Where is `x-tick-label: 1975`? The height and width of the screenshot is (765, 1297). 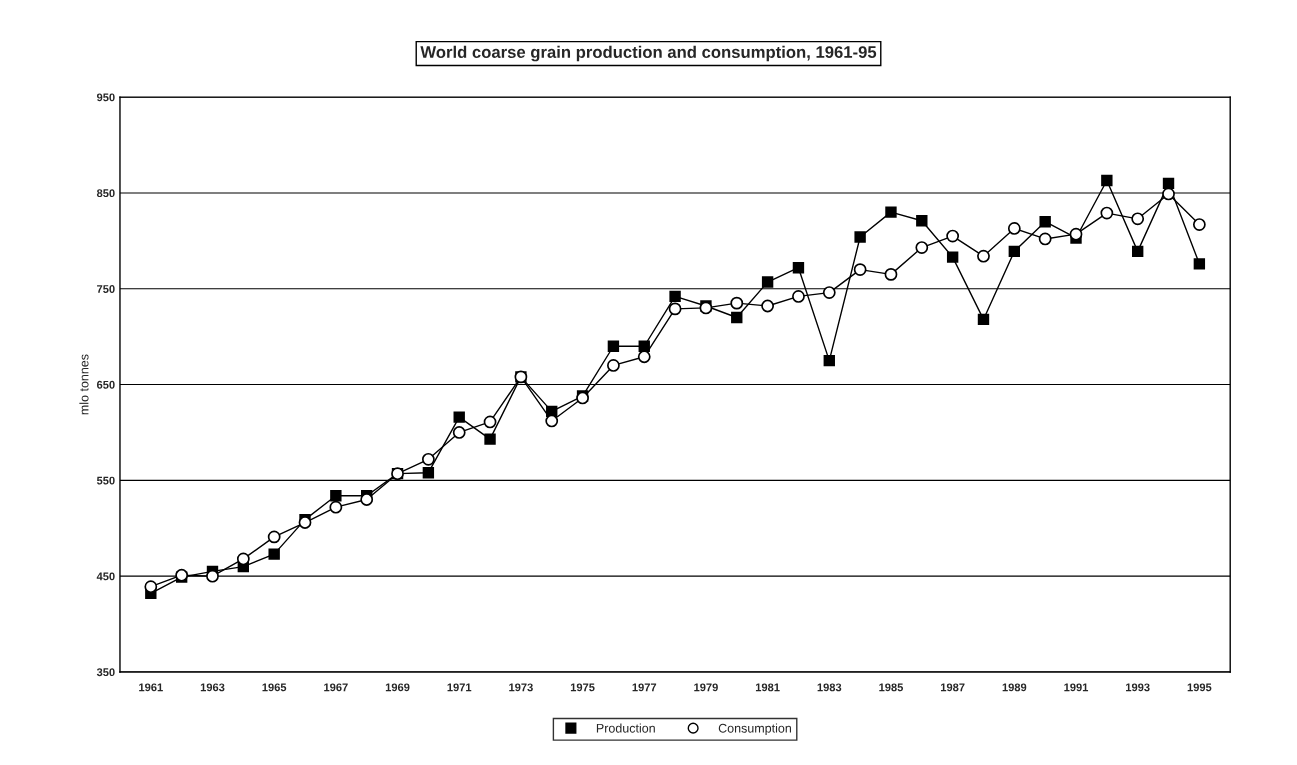
x-tick-label: 1975 is located at coordinates (582, 687).